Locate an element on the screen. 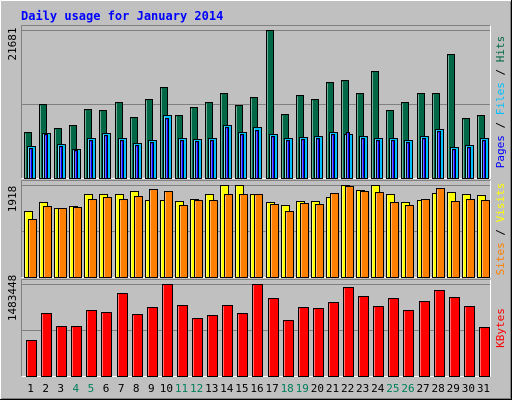  x-tick-label: 4 is located at coordinates (76, 388).